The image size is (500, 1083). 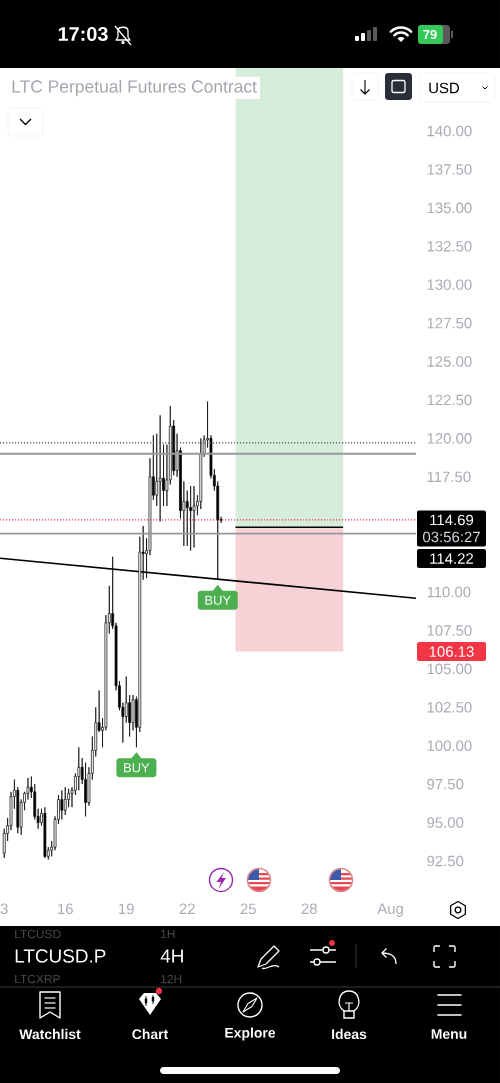 I want to click on y-tick-label: 140.00, so click(x=449, y=131).